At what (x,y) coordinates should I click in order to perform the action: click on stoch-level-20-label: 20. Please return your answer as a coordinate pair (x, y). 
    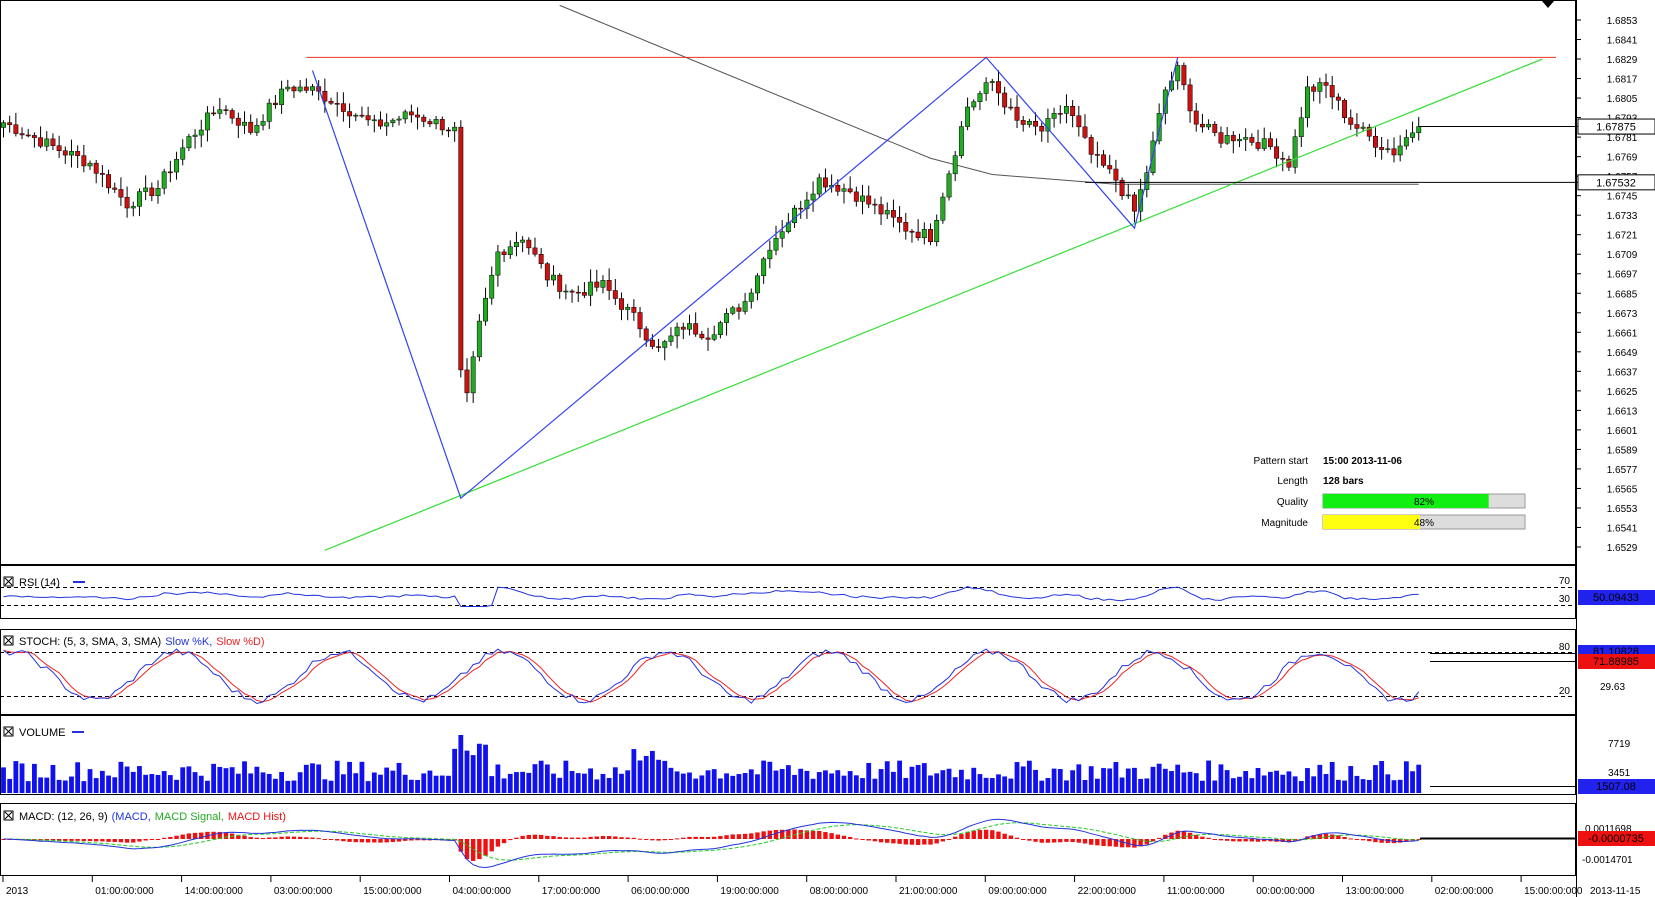
    Looking at the image, I should click on (1565, 691).